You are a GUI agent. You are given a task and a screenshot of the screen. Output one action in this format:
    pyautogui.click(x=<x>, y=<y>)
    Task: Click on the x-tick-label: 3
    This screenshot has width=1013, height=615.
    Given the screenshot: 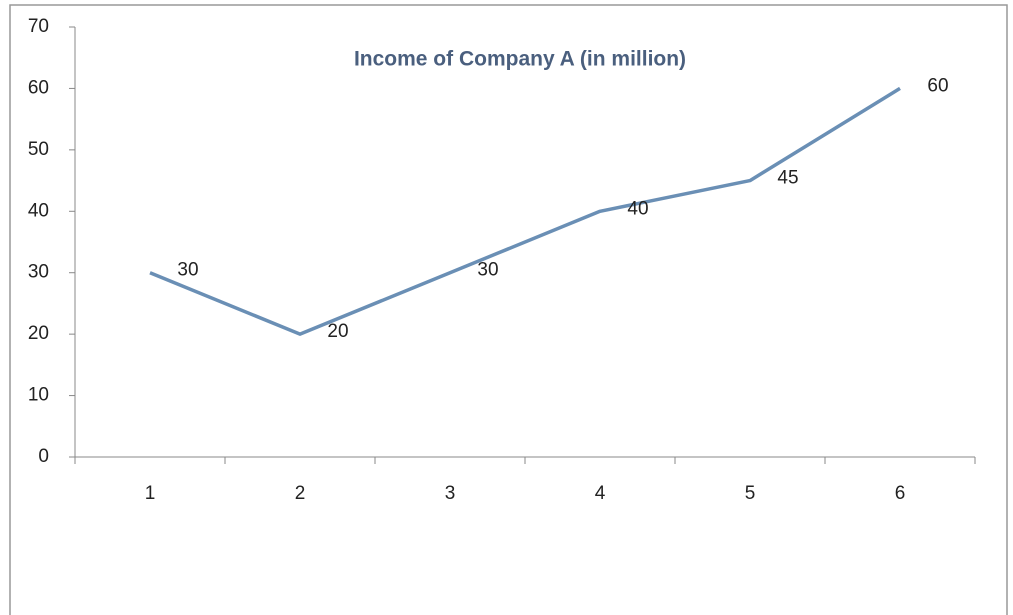 What is the action you would take?
    pyautogui.click(x=450, y=493)
    